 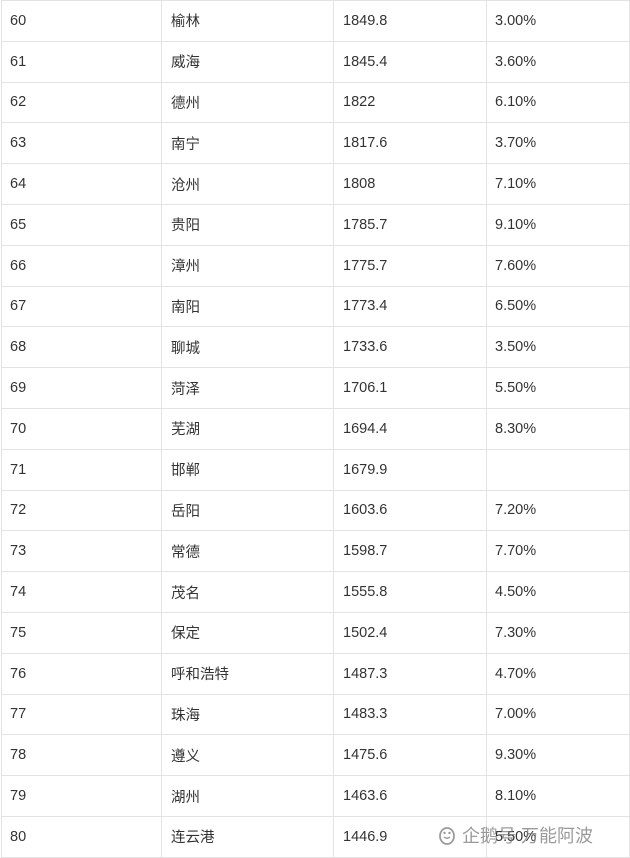 I want to click on rank-cell: 74, so click(x=81, y=592).